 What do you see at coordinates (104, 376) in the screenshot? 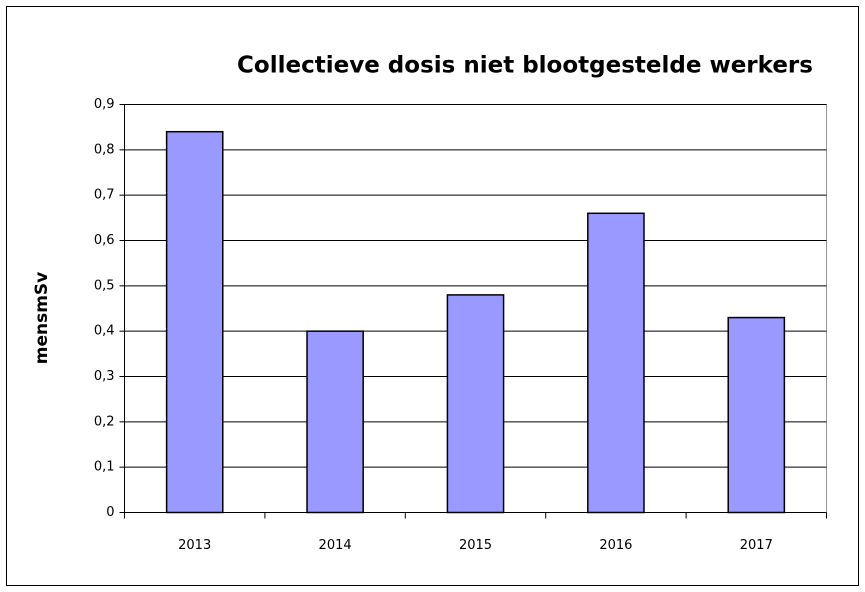
I see `y-tick-label: 0,3` at bounding box center [104, 376].